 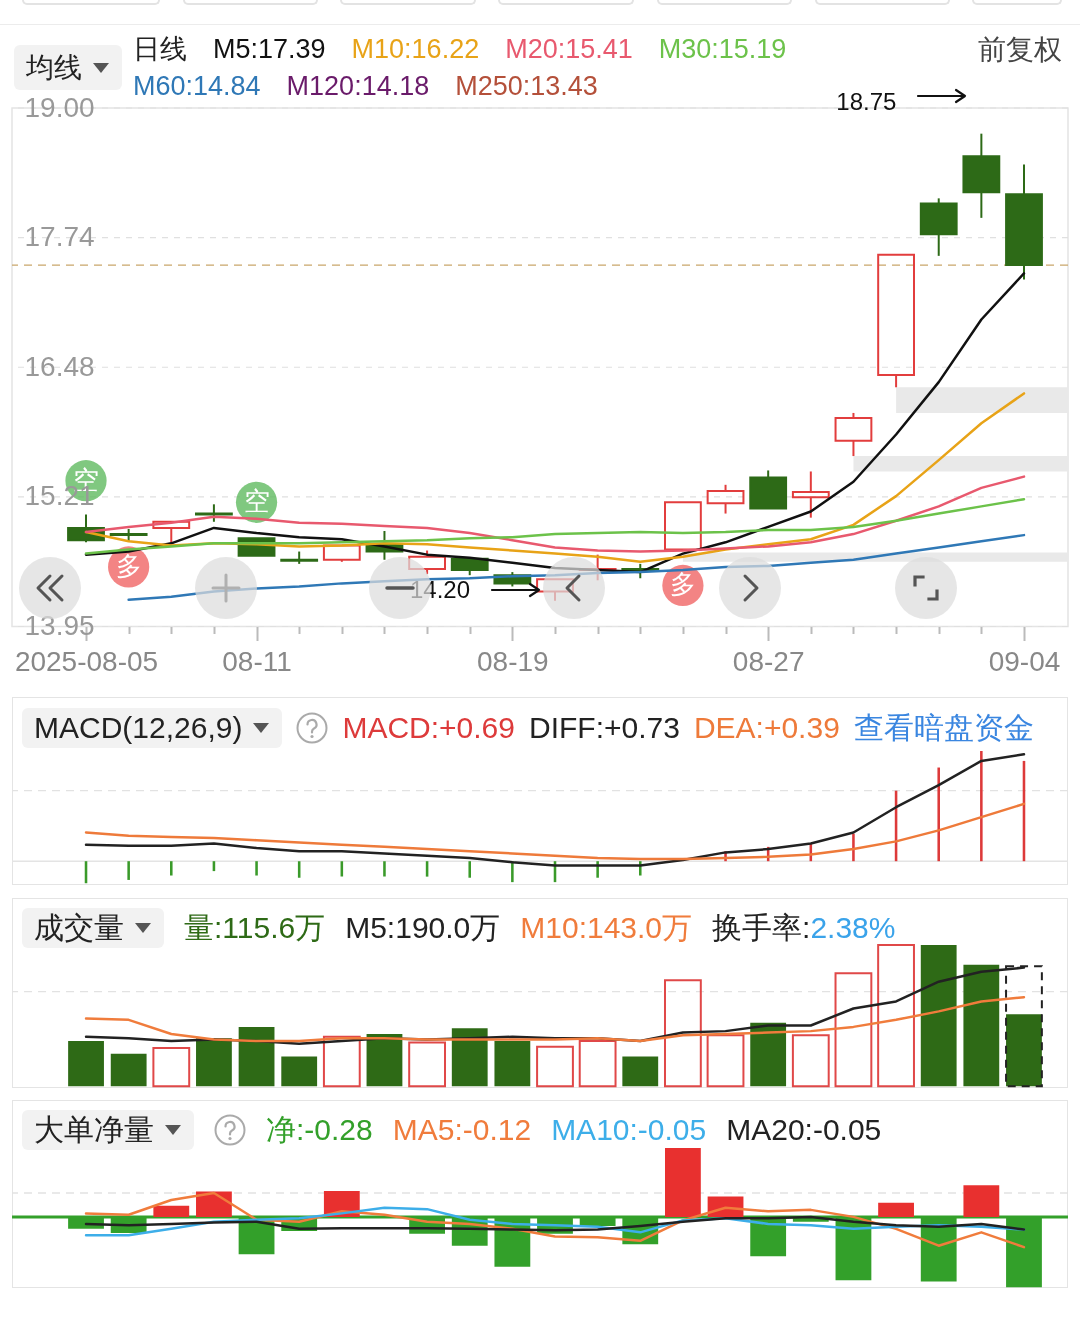 What do you see at coordinates (128, 565) in the screenshot?
I see `series-label: 多` at bounding box center [128, 565].